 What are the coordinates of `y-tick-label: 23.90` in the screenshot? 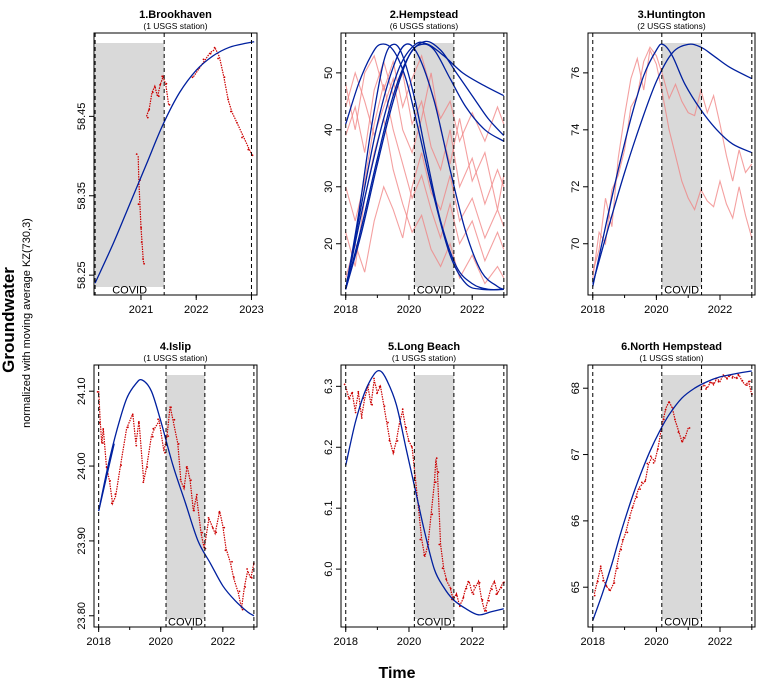 It's located at (82, 541).